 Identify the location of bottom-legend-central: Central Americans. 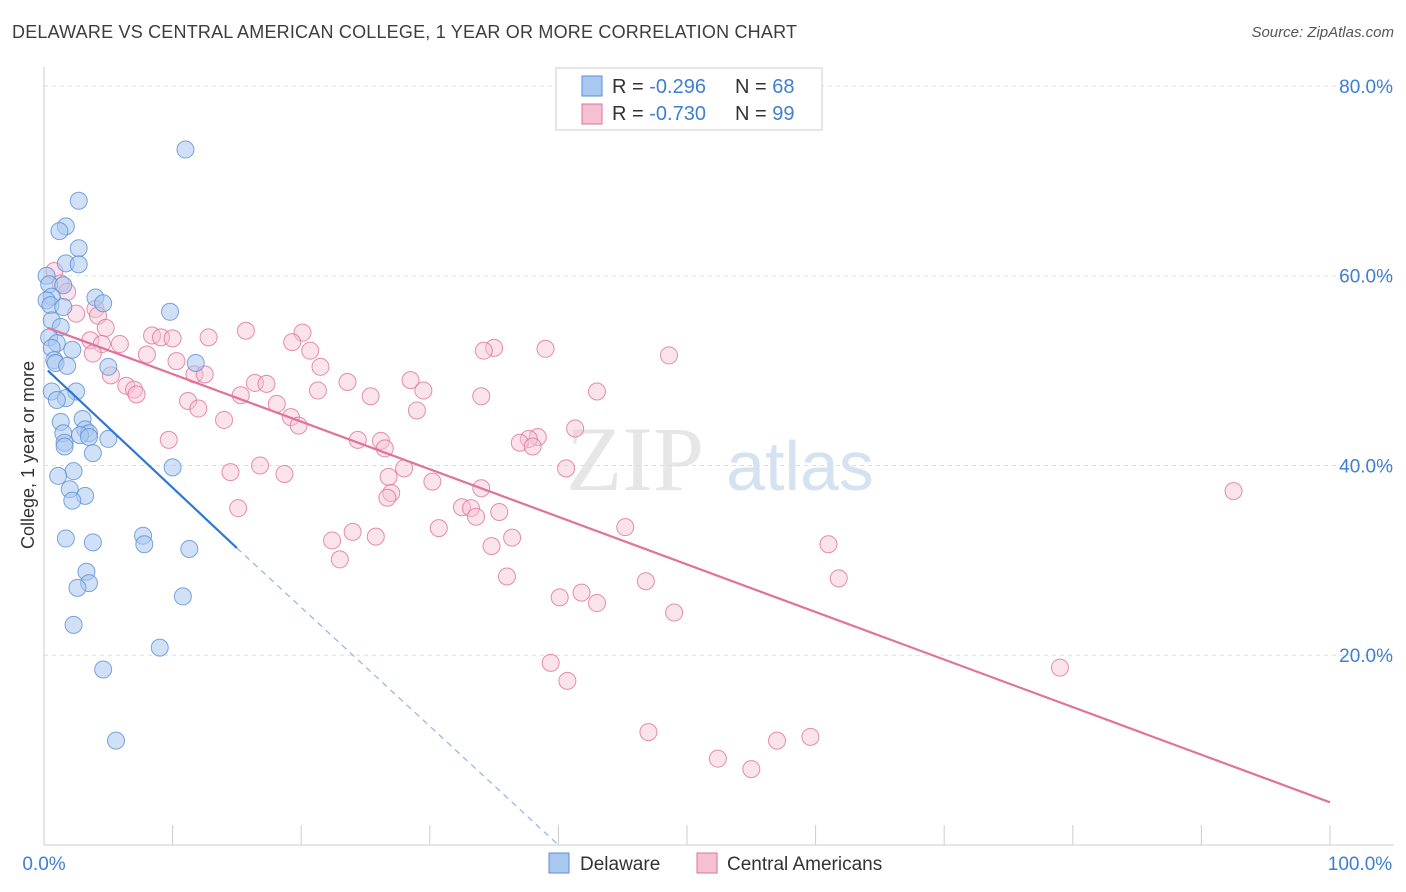
(804, 864).